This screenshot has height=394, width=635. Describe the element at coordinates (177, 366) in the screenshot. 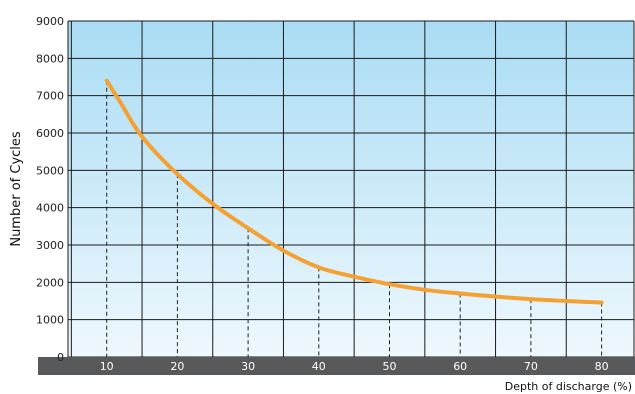

I see `x-tick-label: 20` at that location.